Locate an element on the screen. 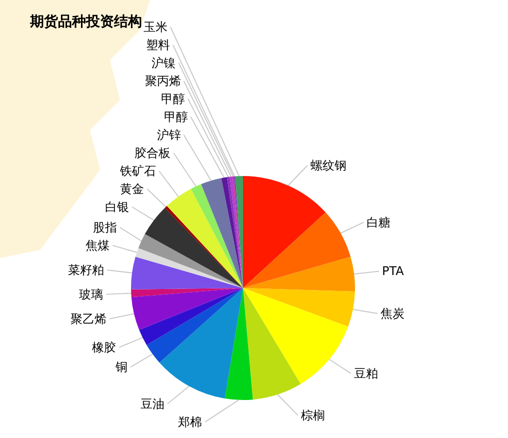 Image resolution: width=508 pixels, height=438 pixels. slice-label: 聚乙烯 is located at coordinates (88, 319).